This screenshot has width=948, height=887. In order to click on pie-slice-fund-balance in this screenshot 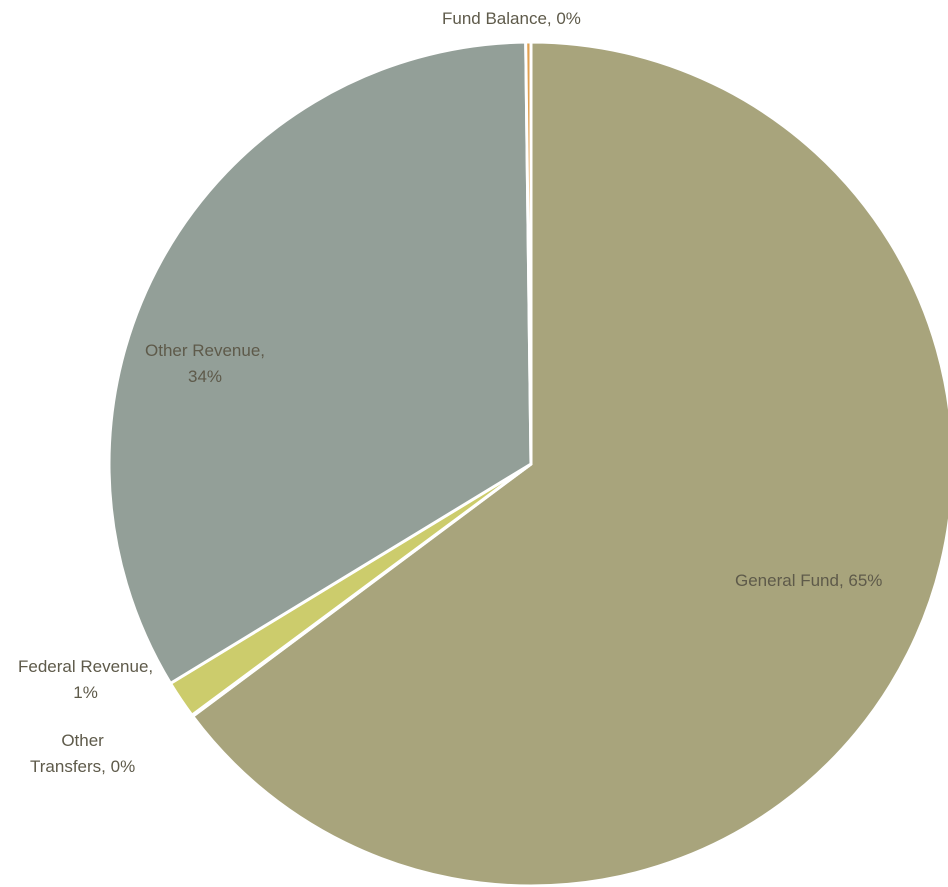, I will do `click(528, 253)`.